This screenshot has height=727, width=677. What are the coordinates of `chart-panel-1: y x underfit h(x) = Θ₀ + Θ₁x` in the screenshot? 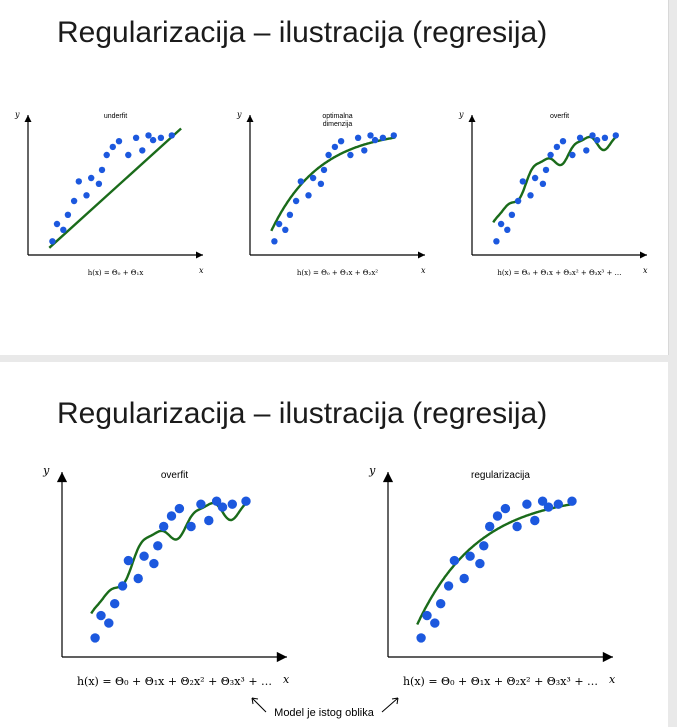 It's located at (109, 193).